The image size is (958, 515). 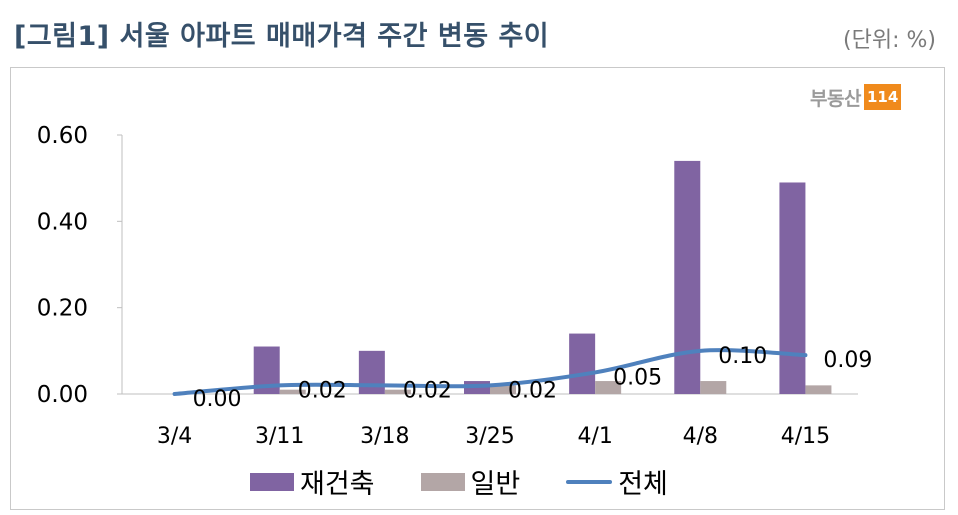 I want to click on x-tick-label: 4/1, so click(x=594, y=436).